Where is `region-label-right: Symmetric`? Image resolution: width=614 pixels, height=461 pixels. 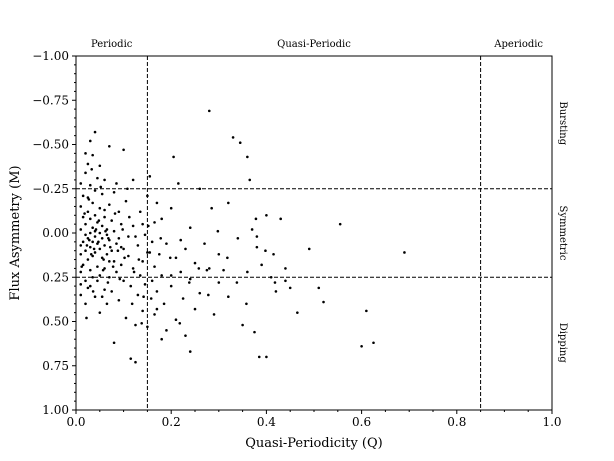 region-label-right: Symmetric is located at coordinates (562, 233).